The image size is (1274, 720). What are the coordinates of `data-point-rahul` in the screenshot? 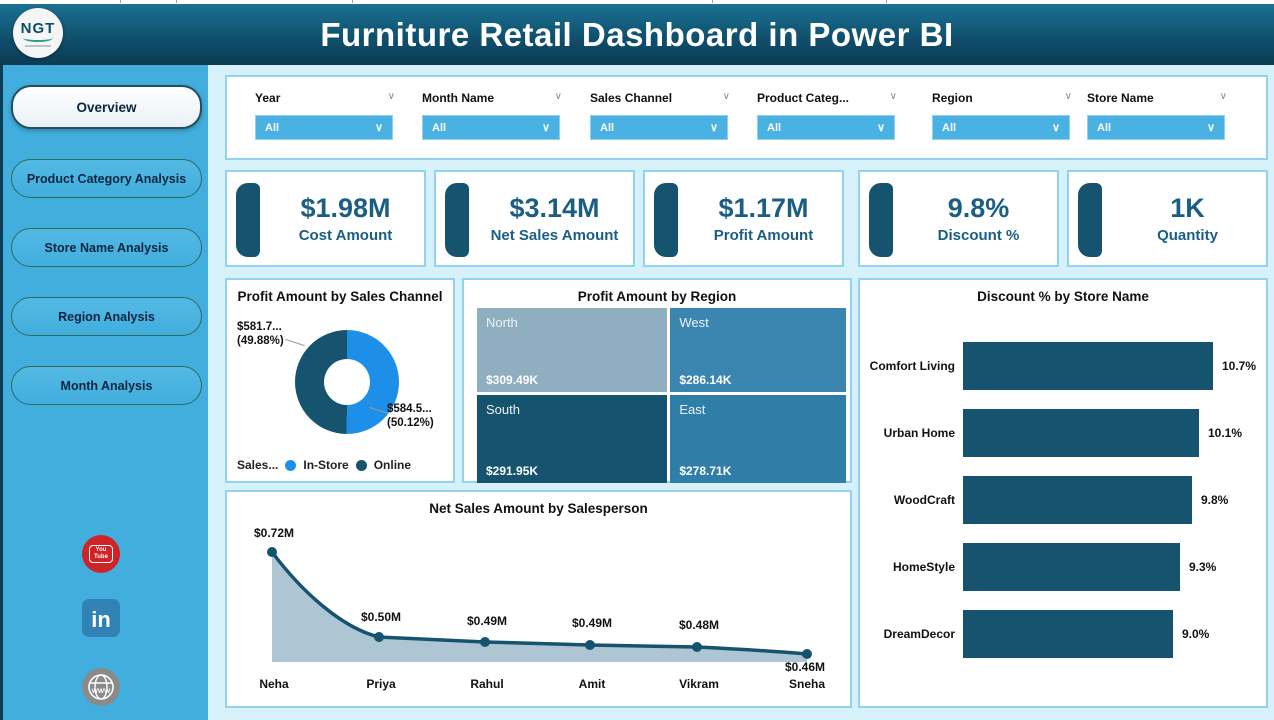 It's located at (485, 642).